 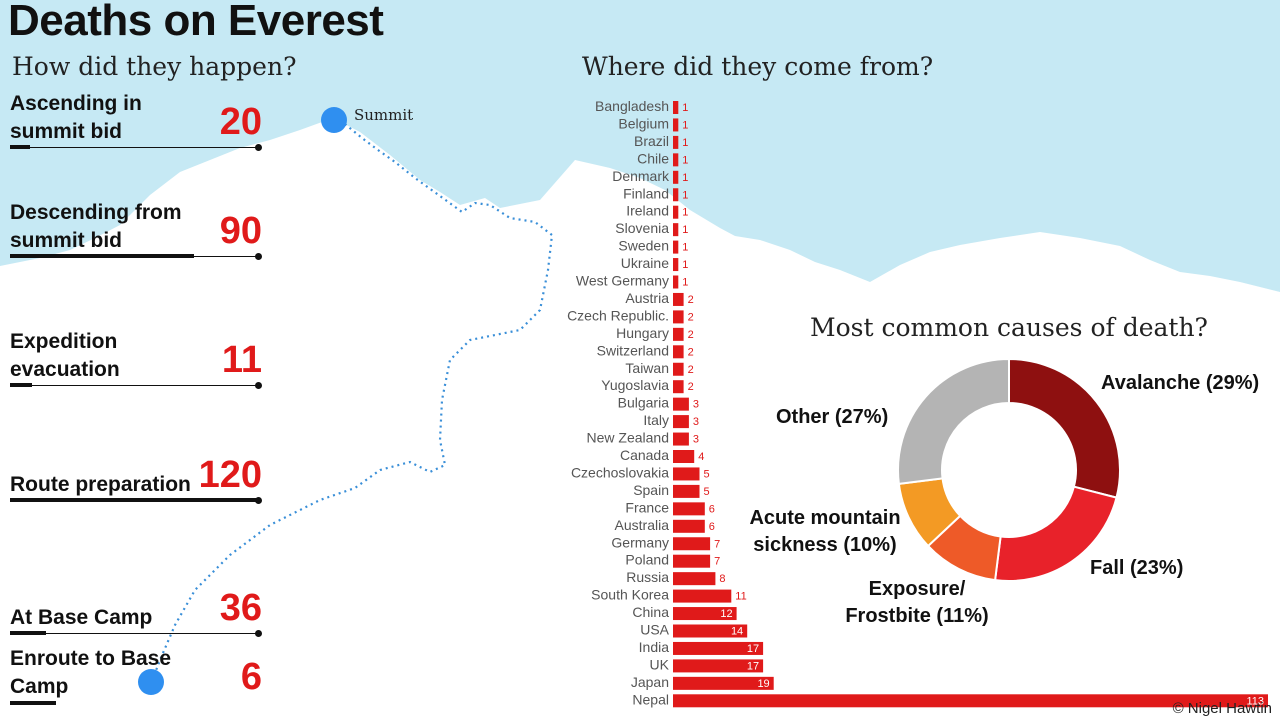 I want to click on stage-route-preparation: Route preparation 120, so click(x=136, y=472).